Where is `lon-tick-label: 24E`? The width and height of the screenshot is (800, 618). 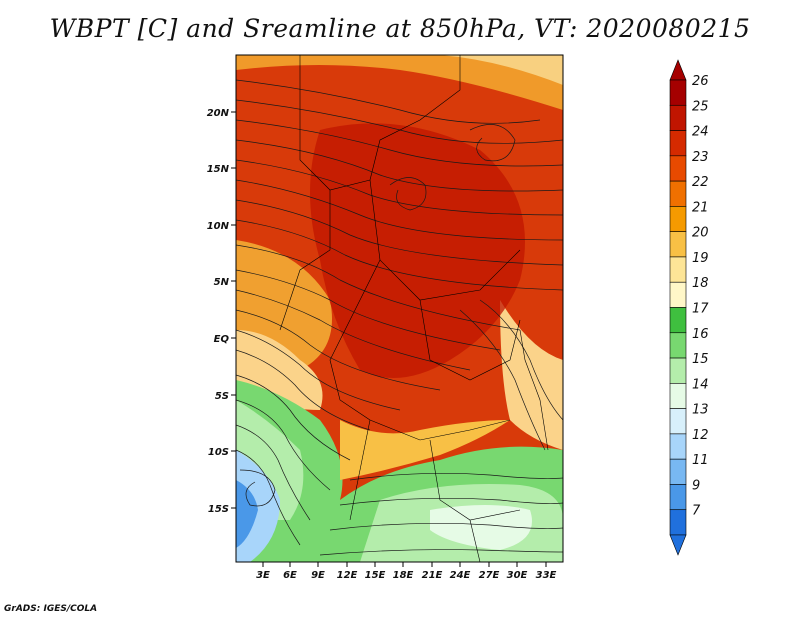
lon-tick-label: 24E is located at coordinates (460, 575).